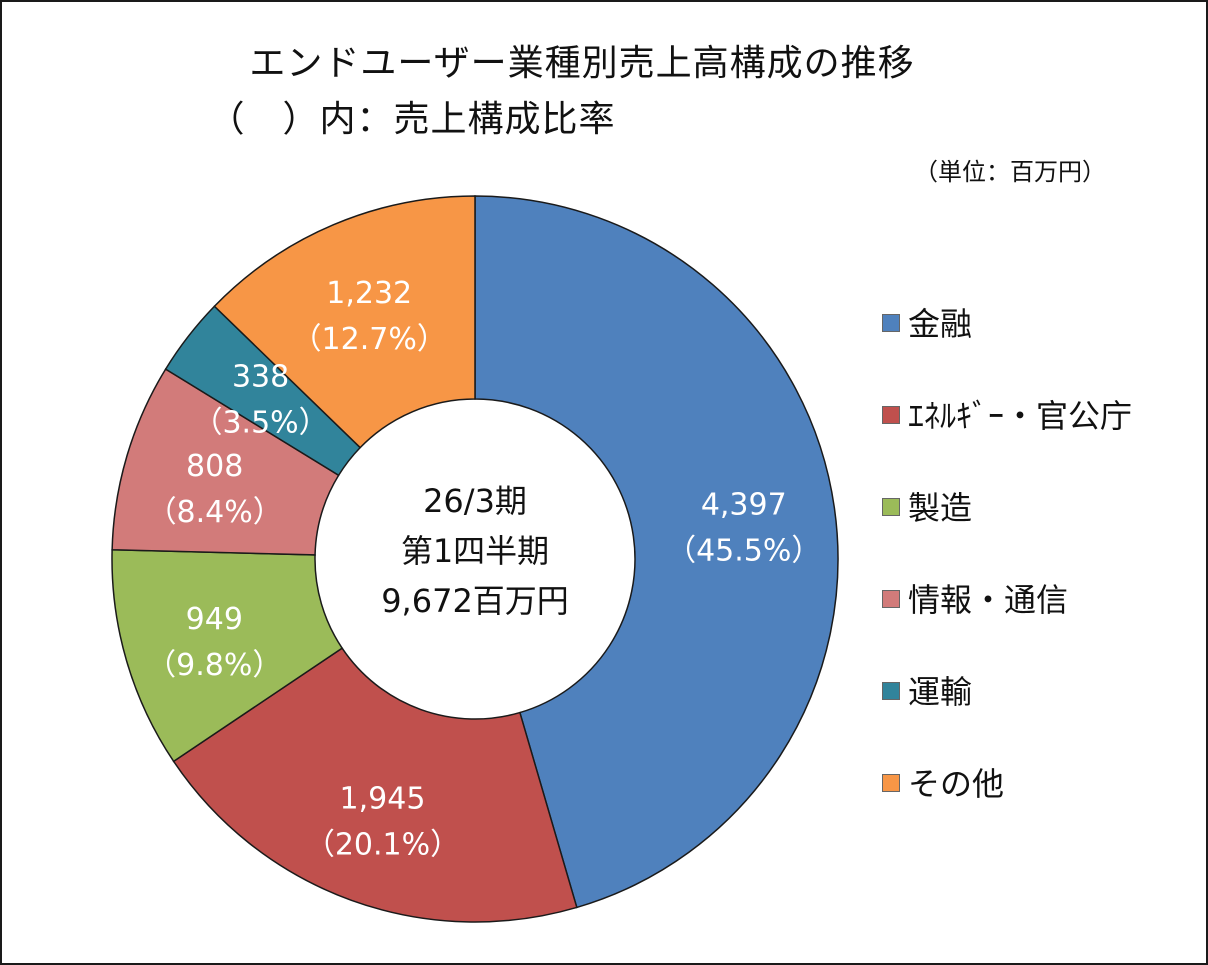 This screenshot has height=965, width=1208. Describe the element at coordinates (475, 551) in the screenshot. I see `center-label-quarter: 第1四半期` at that location.